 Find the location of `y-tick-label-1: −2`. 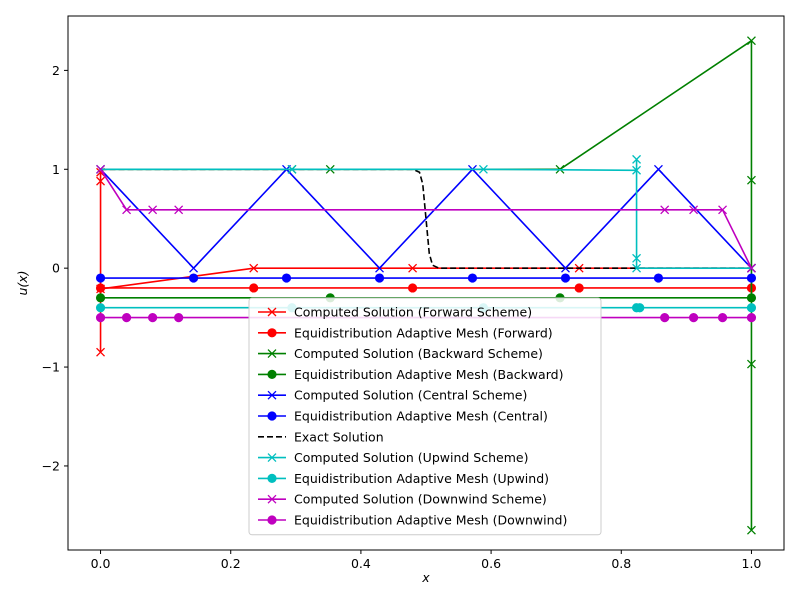

y-tick-label-1: −2 is located at coordinates (51, 465).